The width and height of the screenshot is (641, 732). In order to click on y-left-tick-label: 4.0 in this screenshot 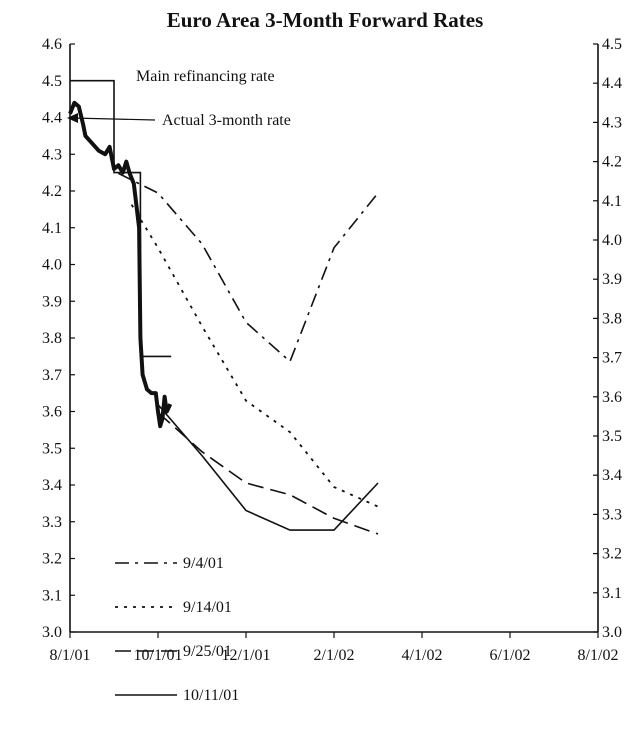, I will do `click(52, 265)`.